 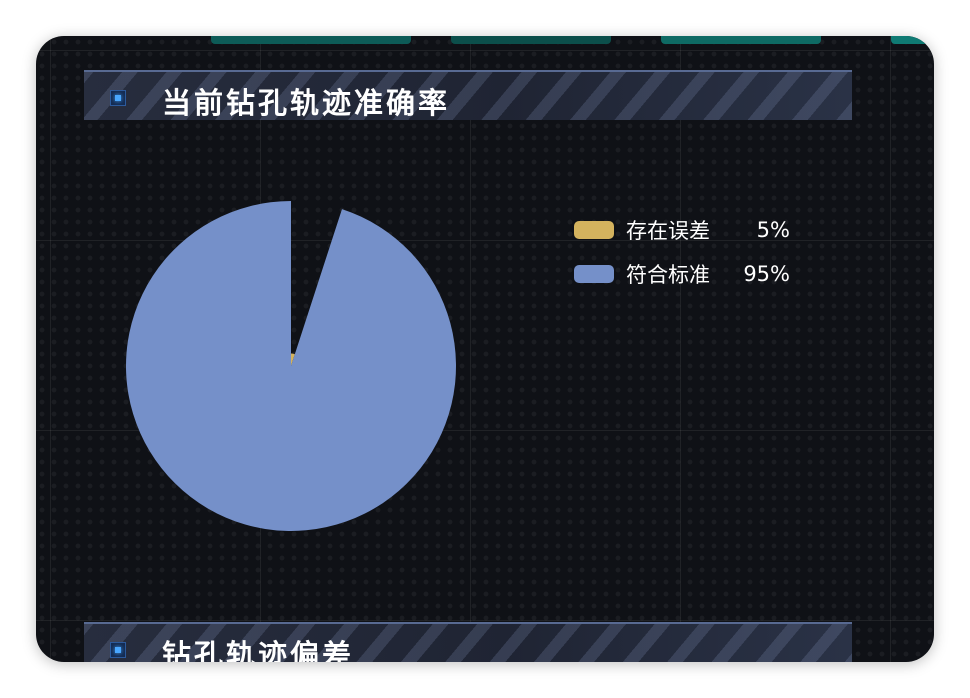 What do you see at coordinates (773, 230) in the screenshot?
I see `legend-value: 5%` at bounding box center [773, 230].